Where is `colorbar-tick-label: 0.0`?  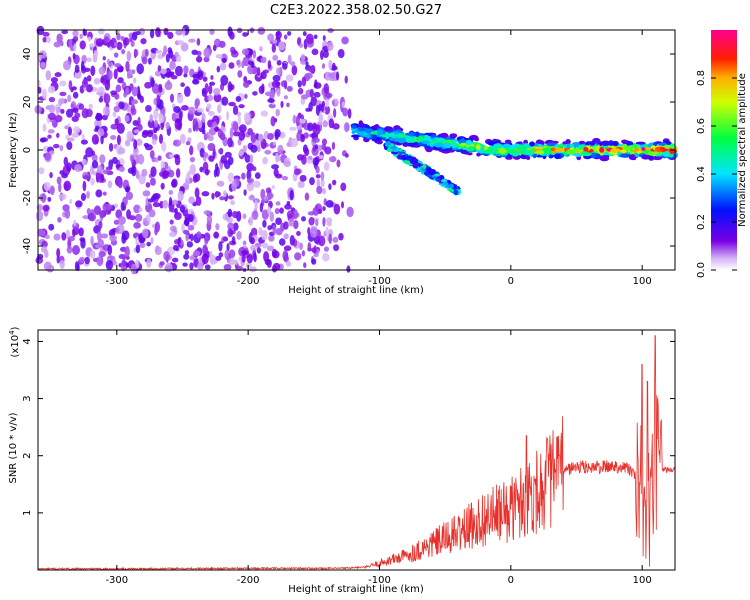
colorbar-tick-label: 0.0 is located at coordinates (701, 270).